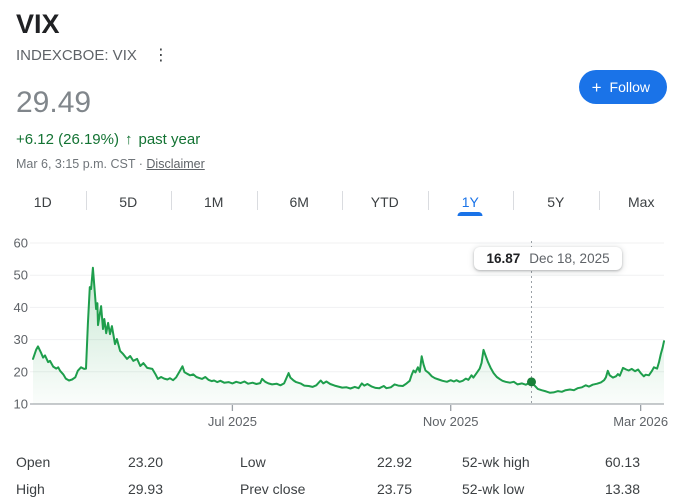 This screenshot has height=502, width=684. I want to click on y-axis-label: 60, so click(21, 243).